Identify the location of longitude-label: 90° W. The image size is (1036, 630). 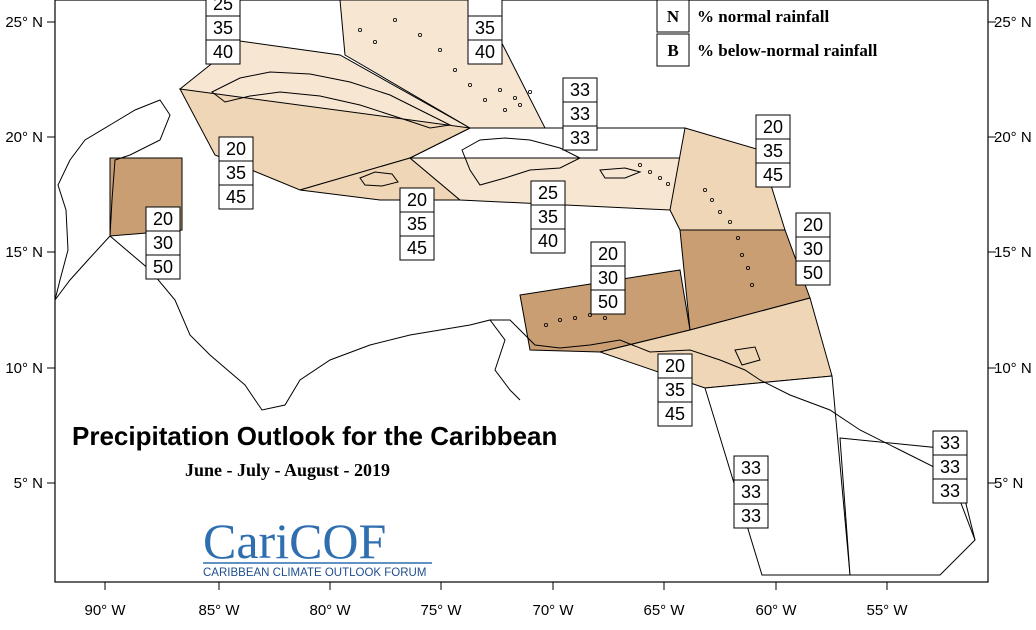
(105, 610).